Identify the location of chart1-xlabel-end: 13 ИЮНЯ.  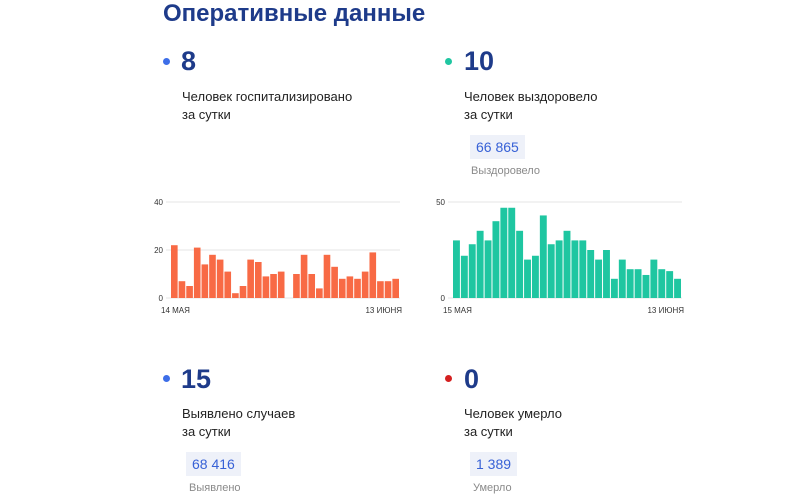
(665, 310).